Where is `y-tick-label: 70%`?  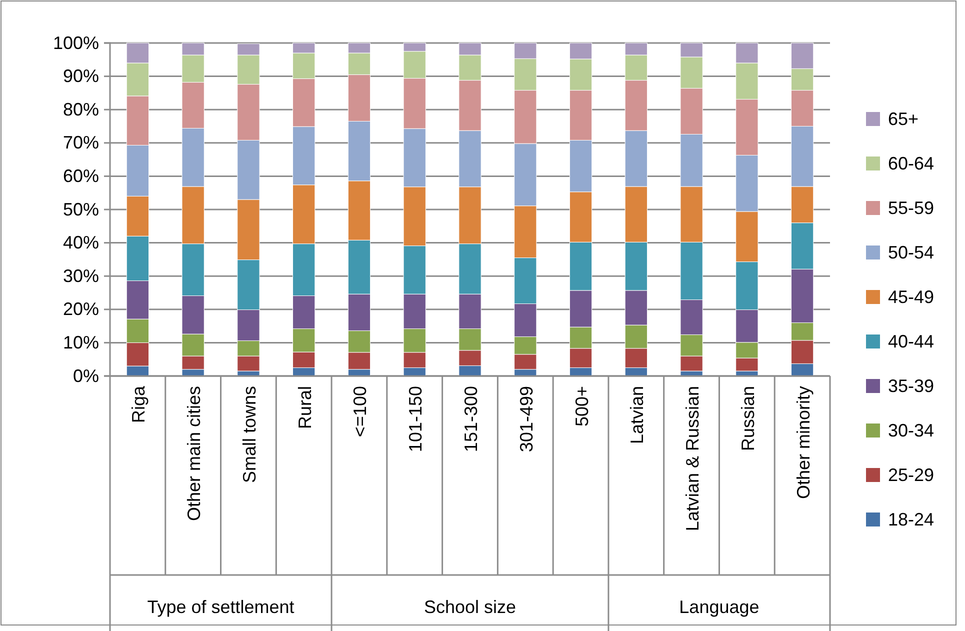 y-tick-label: 70% is located at coordinates (80, 142).